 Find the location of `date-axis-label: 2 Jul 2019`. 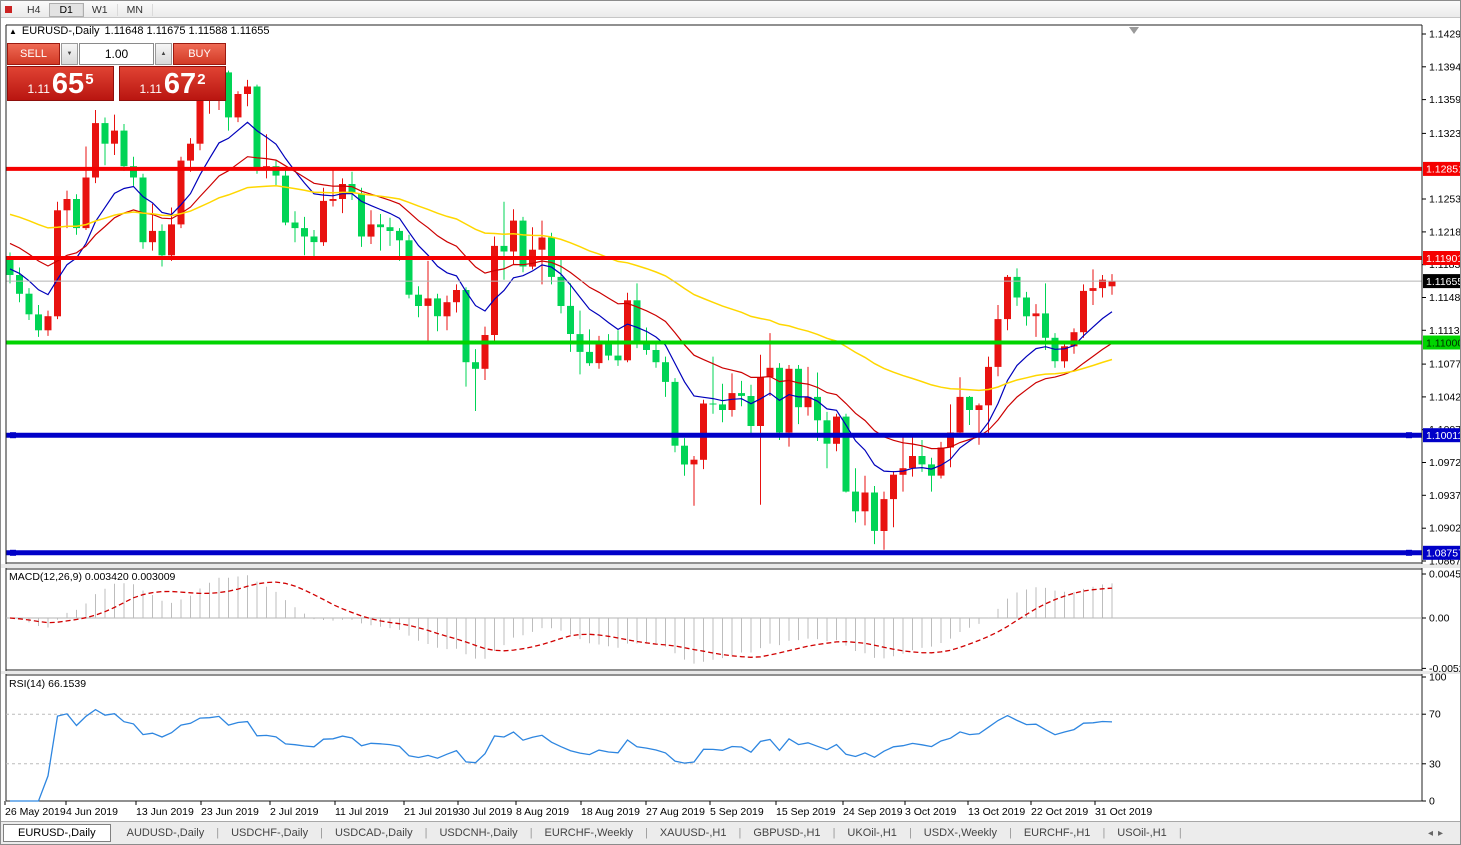

date-axis-label: 2 Jul 2019 is located at coordinates (294, 812).